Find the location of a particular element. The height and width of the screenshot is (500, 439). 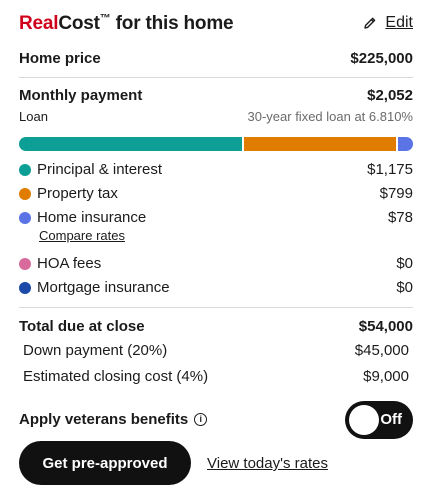

loan-row: Loan 30-year fixed loan at 6.810% is located at coordinates (216, 116).